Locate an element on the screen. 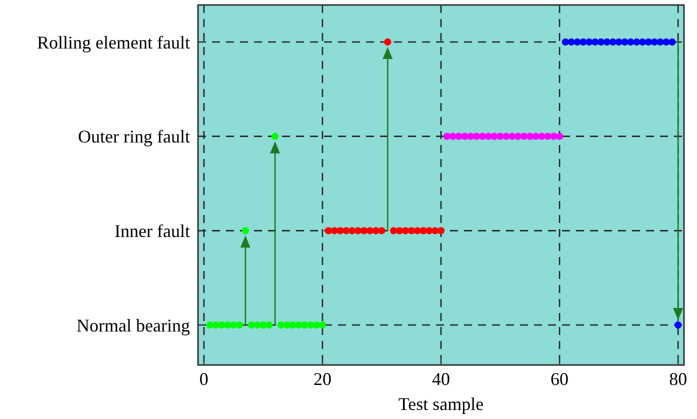  x-tick-label: 40 is located at coordinates (441, 379).